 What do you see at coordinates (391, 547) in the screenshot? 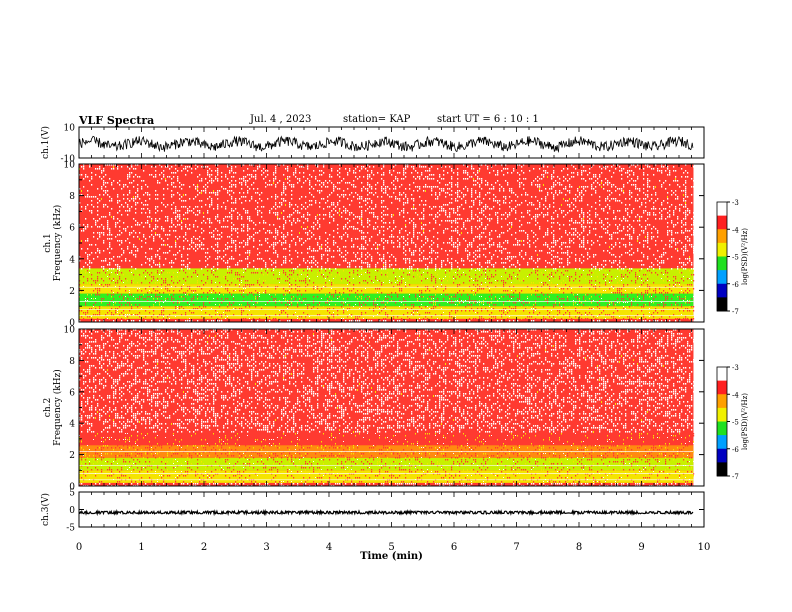
I see `xtick-label: 5` at bounding box center [391, 547].